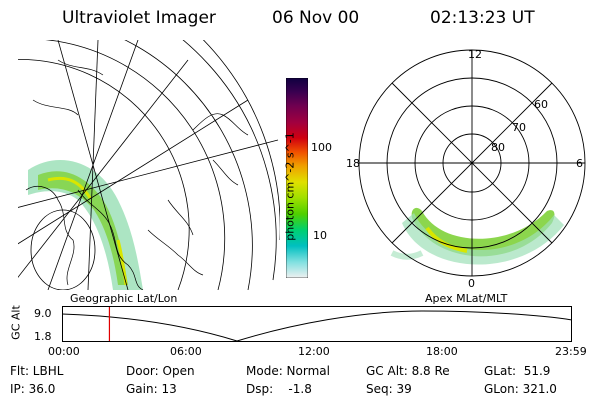 The height and width of the screenshot is (400, 600). I want to click on mlt-label-18: 18, so click(353, 163).